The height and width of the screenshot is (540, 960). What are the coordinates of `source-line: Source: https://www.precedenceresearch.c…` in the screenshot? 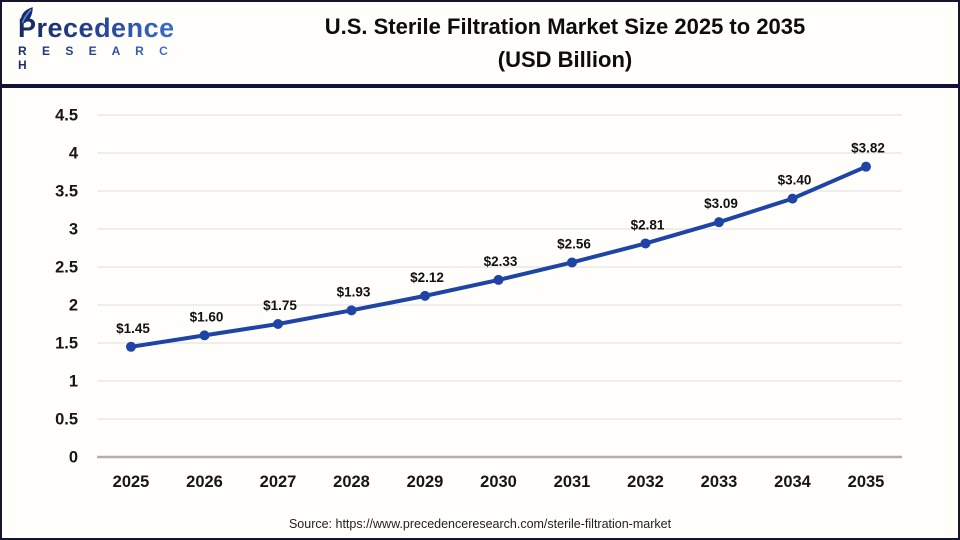 It's located at (480, 524).